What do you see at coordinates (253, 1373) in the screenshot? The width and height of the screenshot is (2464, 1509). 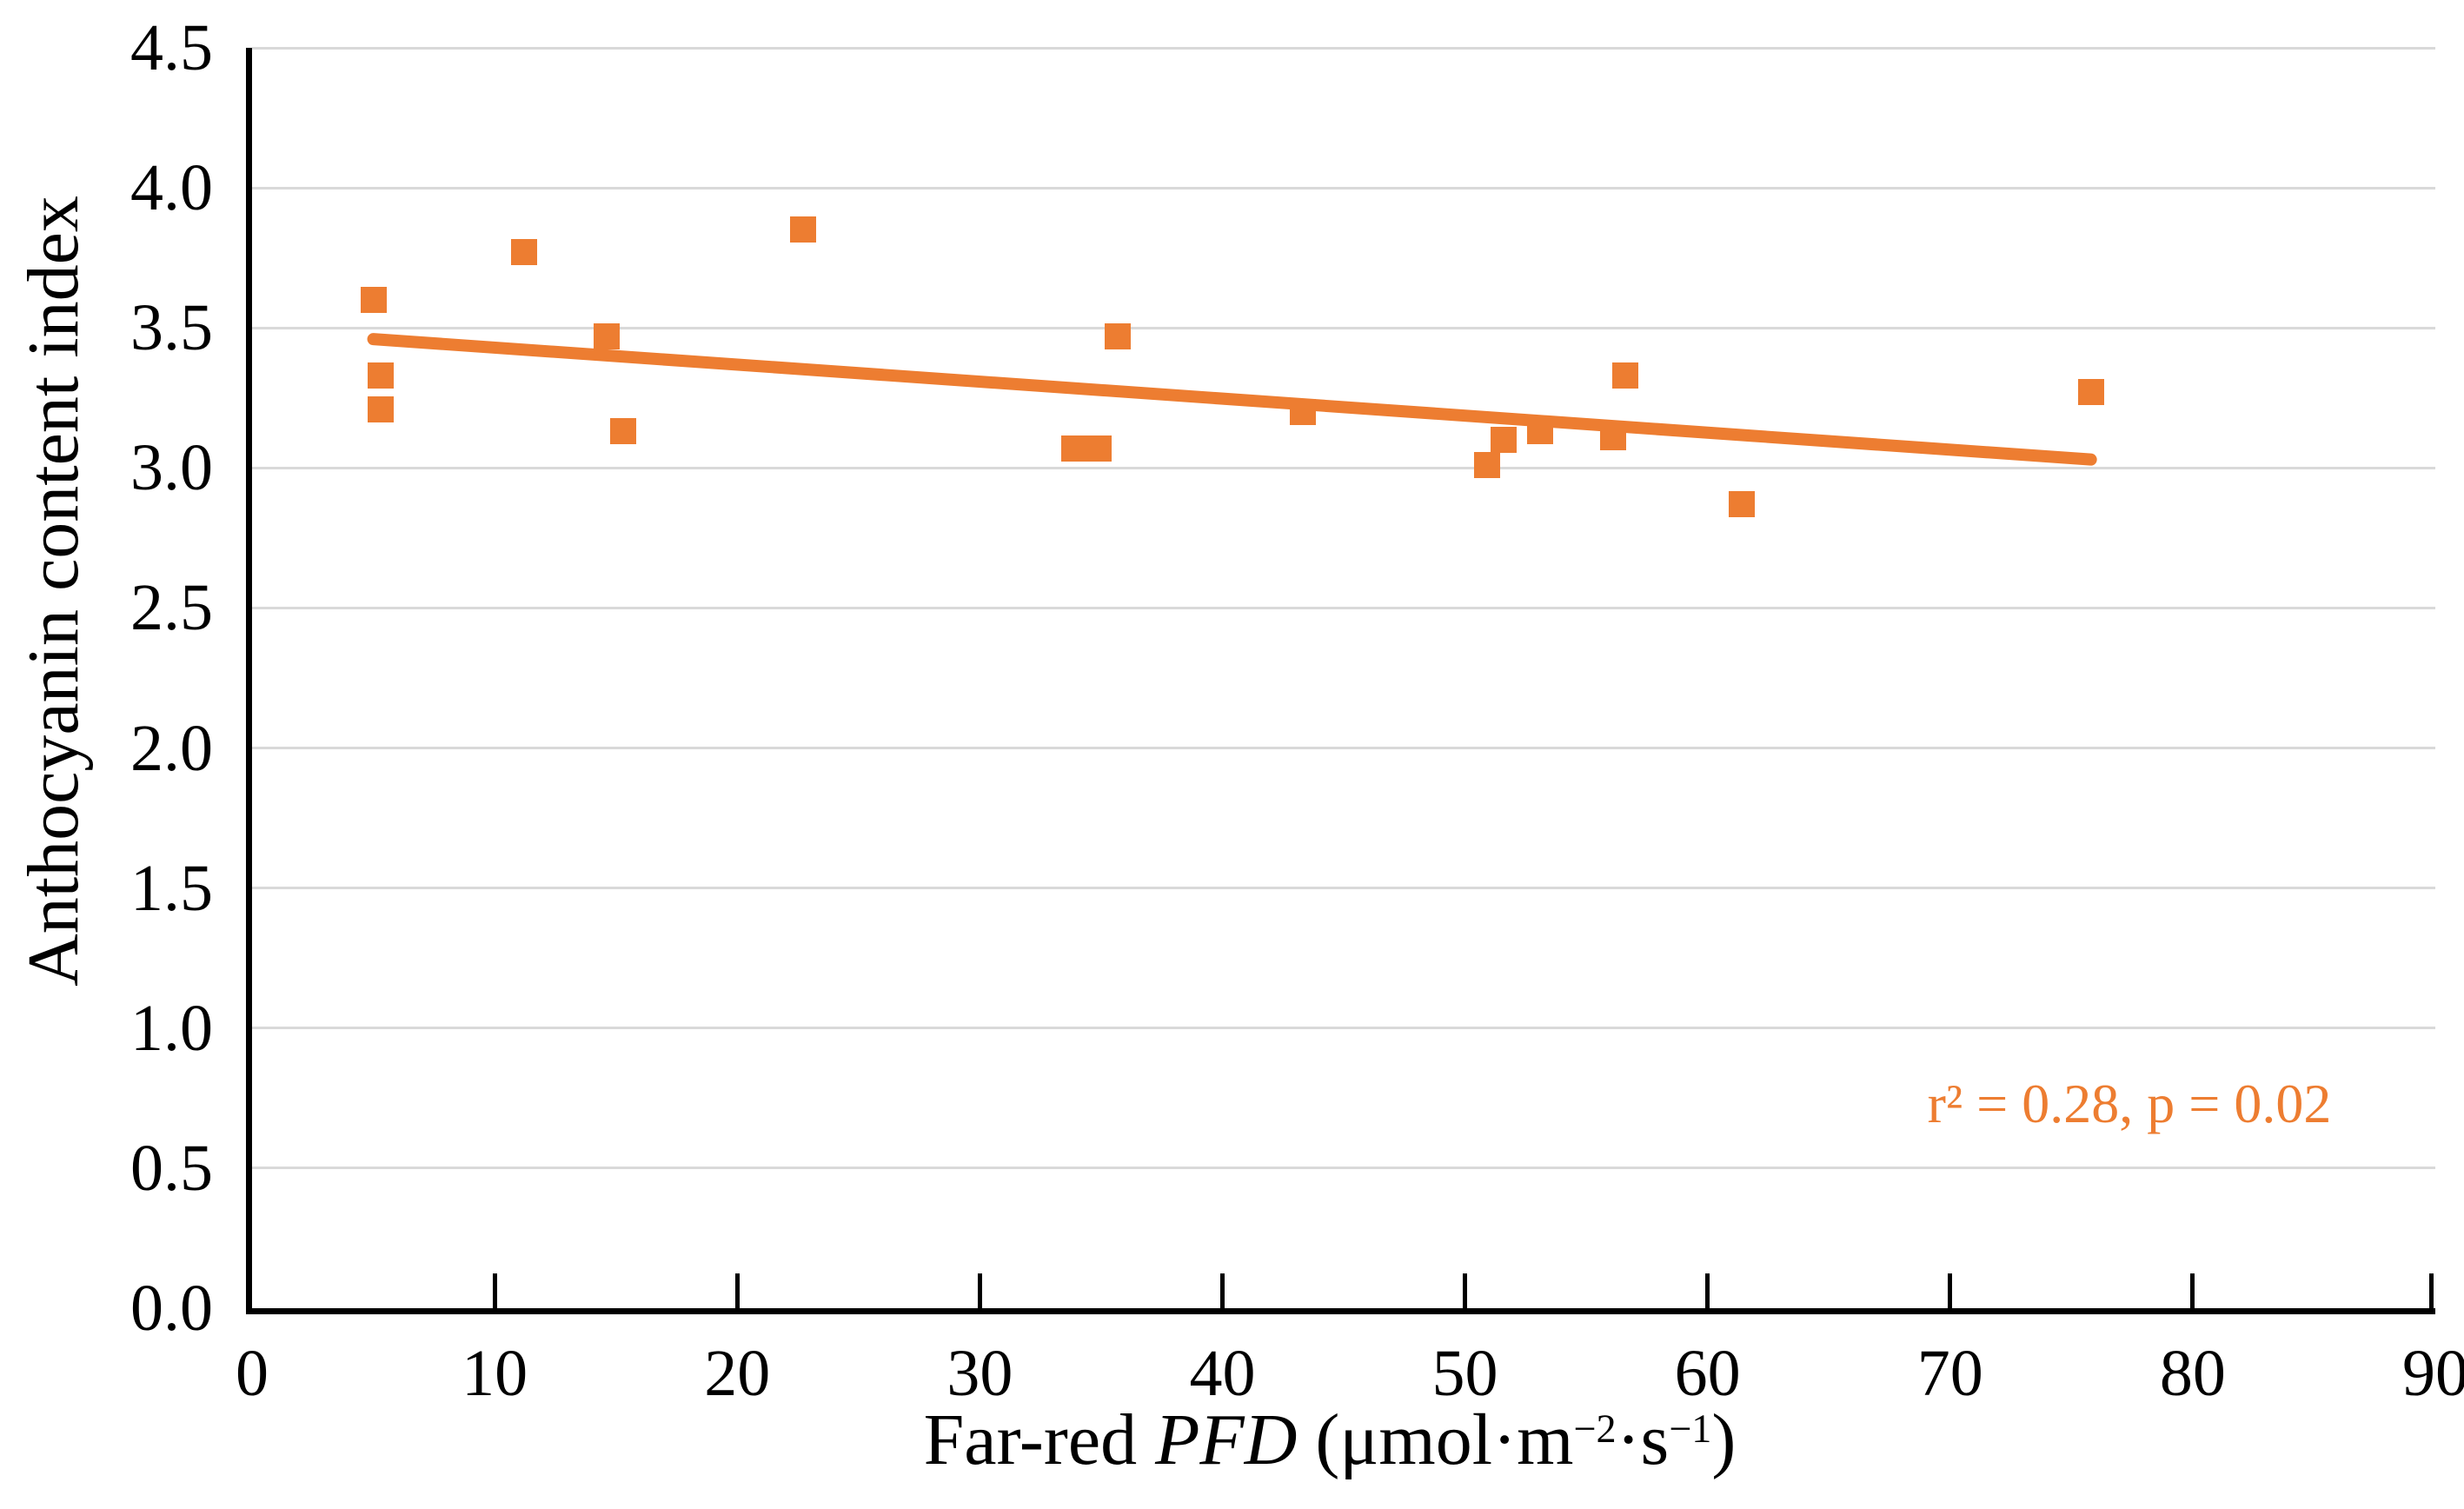 I see `x-tick-label-0: 0` at bounding box center [253, 1373].